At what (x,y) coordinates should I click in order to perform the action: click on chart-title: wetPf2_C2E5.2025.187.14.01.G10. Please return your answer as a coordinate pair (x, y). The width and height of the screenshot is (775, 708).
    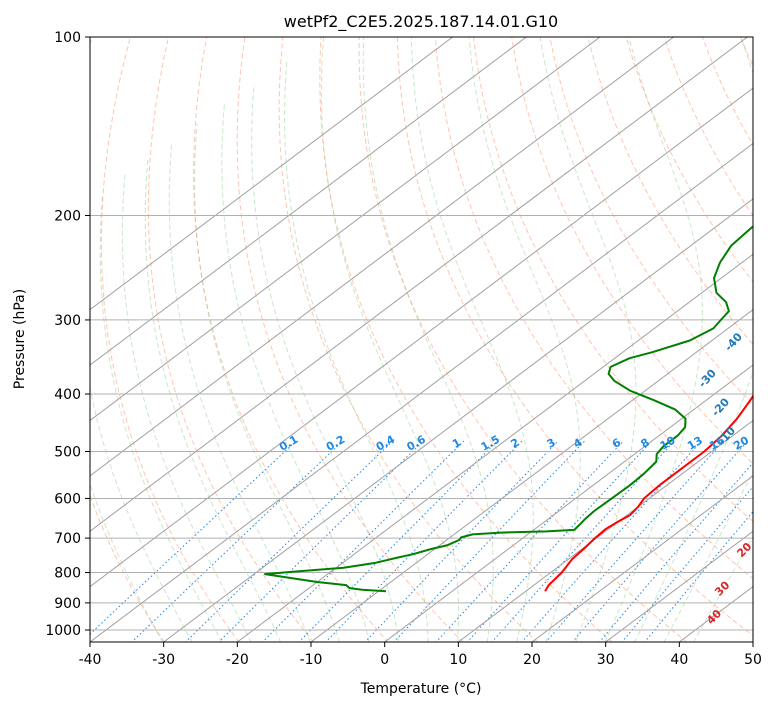
    Looking at the image, I should click on (421, 22).